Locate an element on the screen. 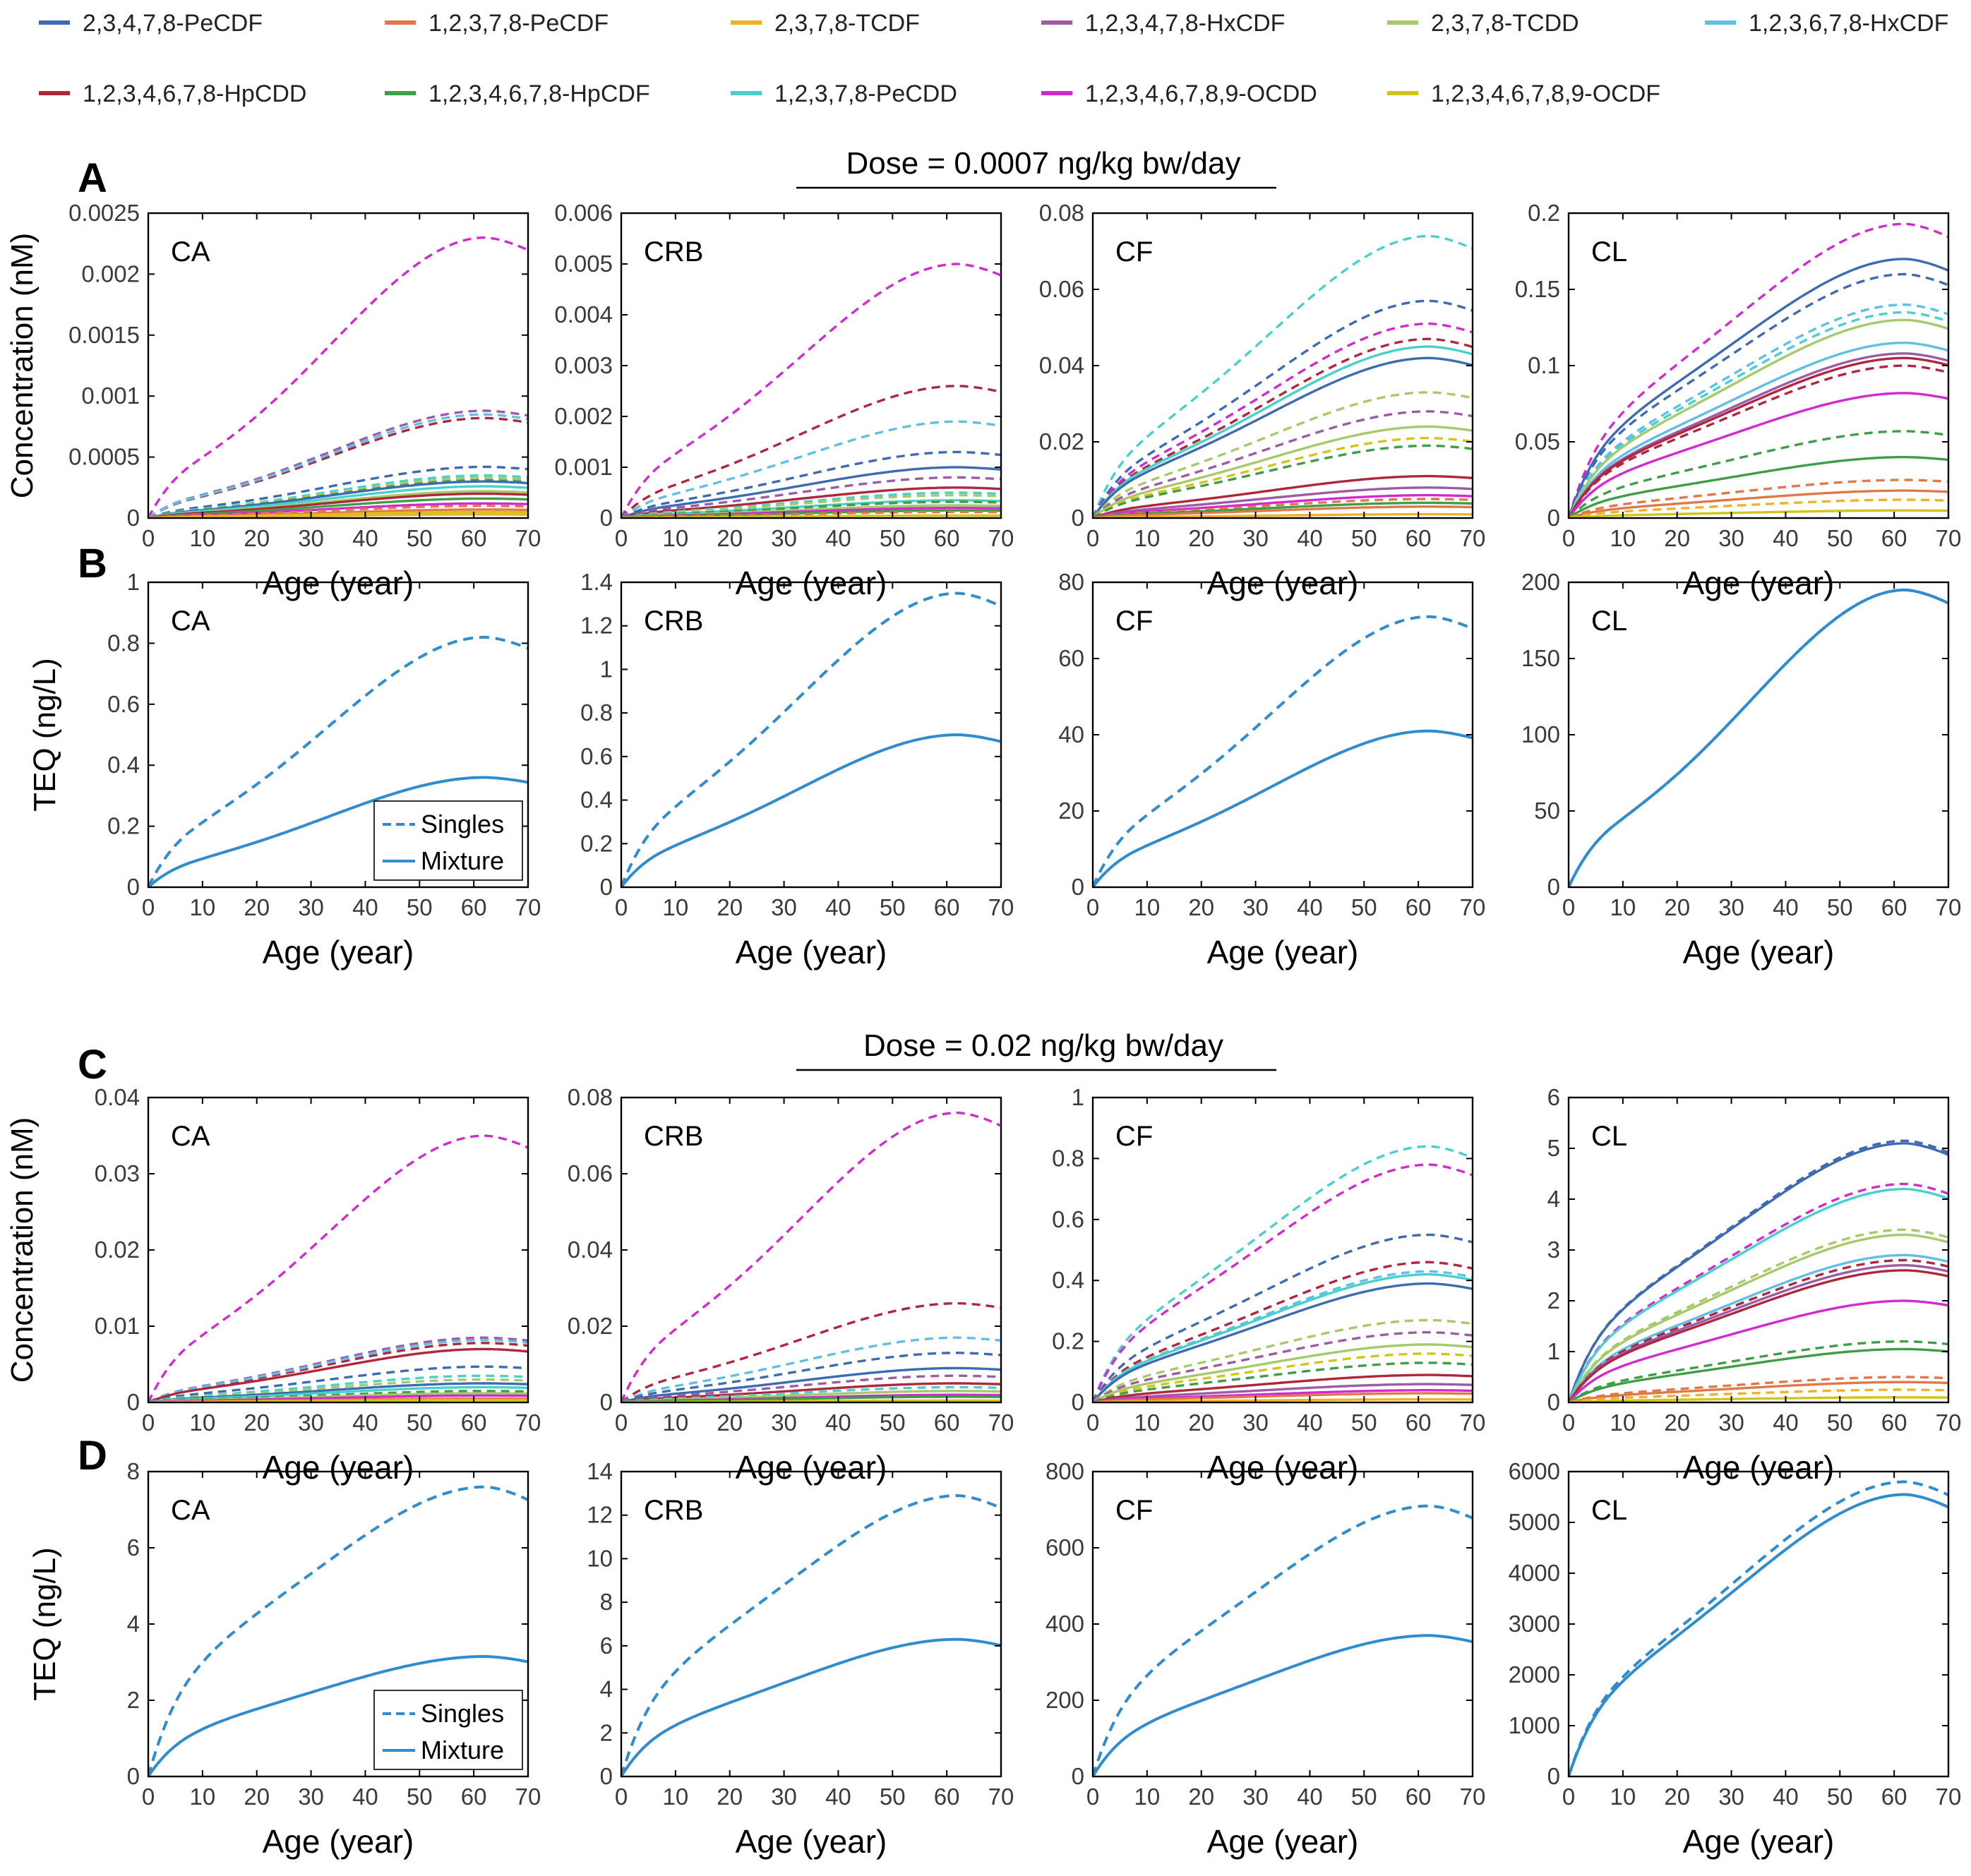  axes-frame is located at coordinates (811, 735).